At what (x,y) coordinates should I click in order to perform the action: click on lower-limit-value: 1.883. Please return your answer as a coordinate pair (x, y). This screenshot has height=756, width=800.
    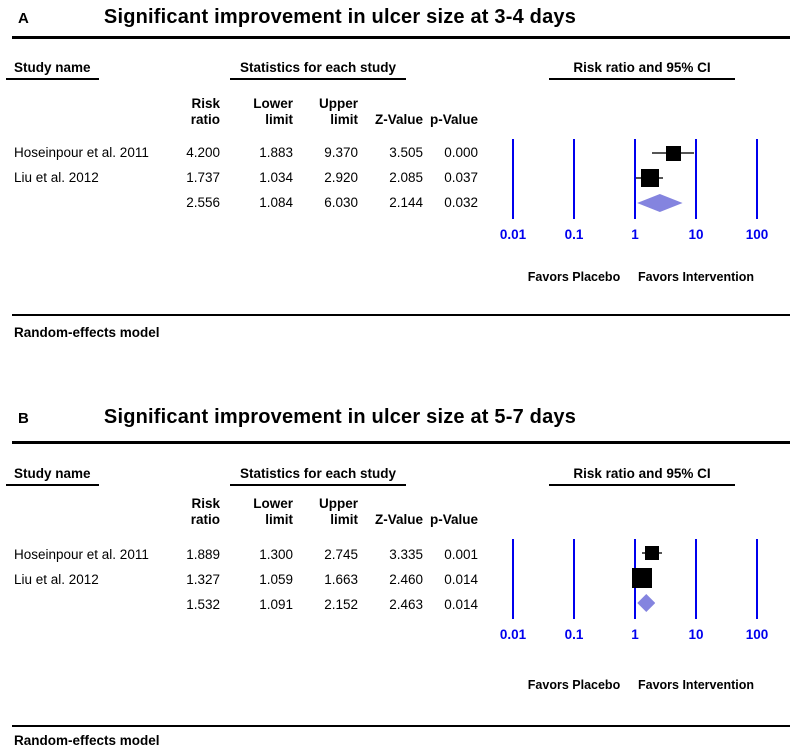
    Looking at the image, I should click on (276, 152).